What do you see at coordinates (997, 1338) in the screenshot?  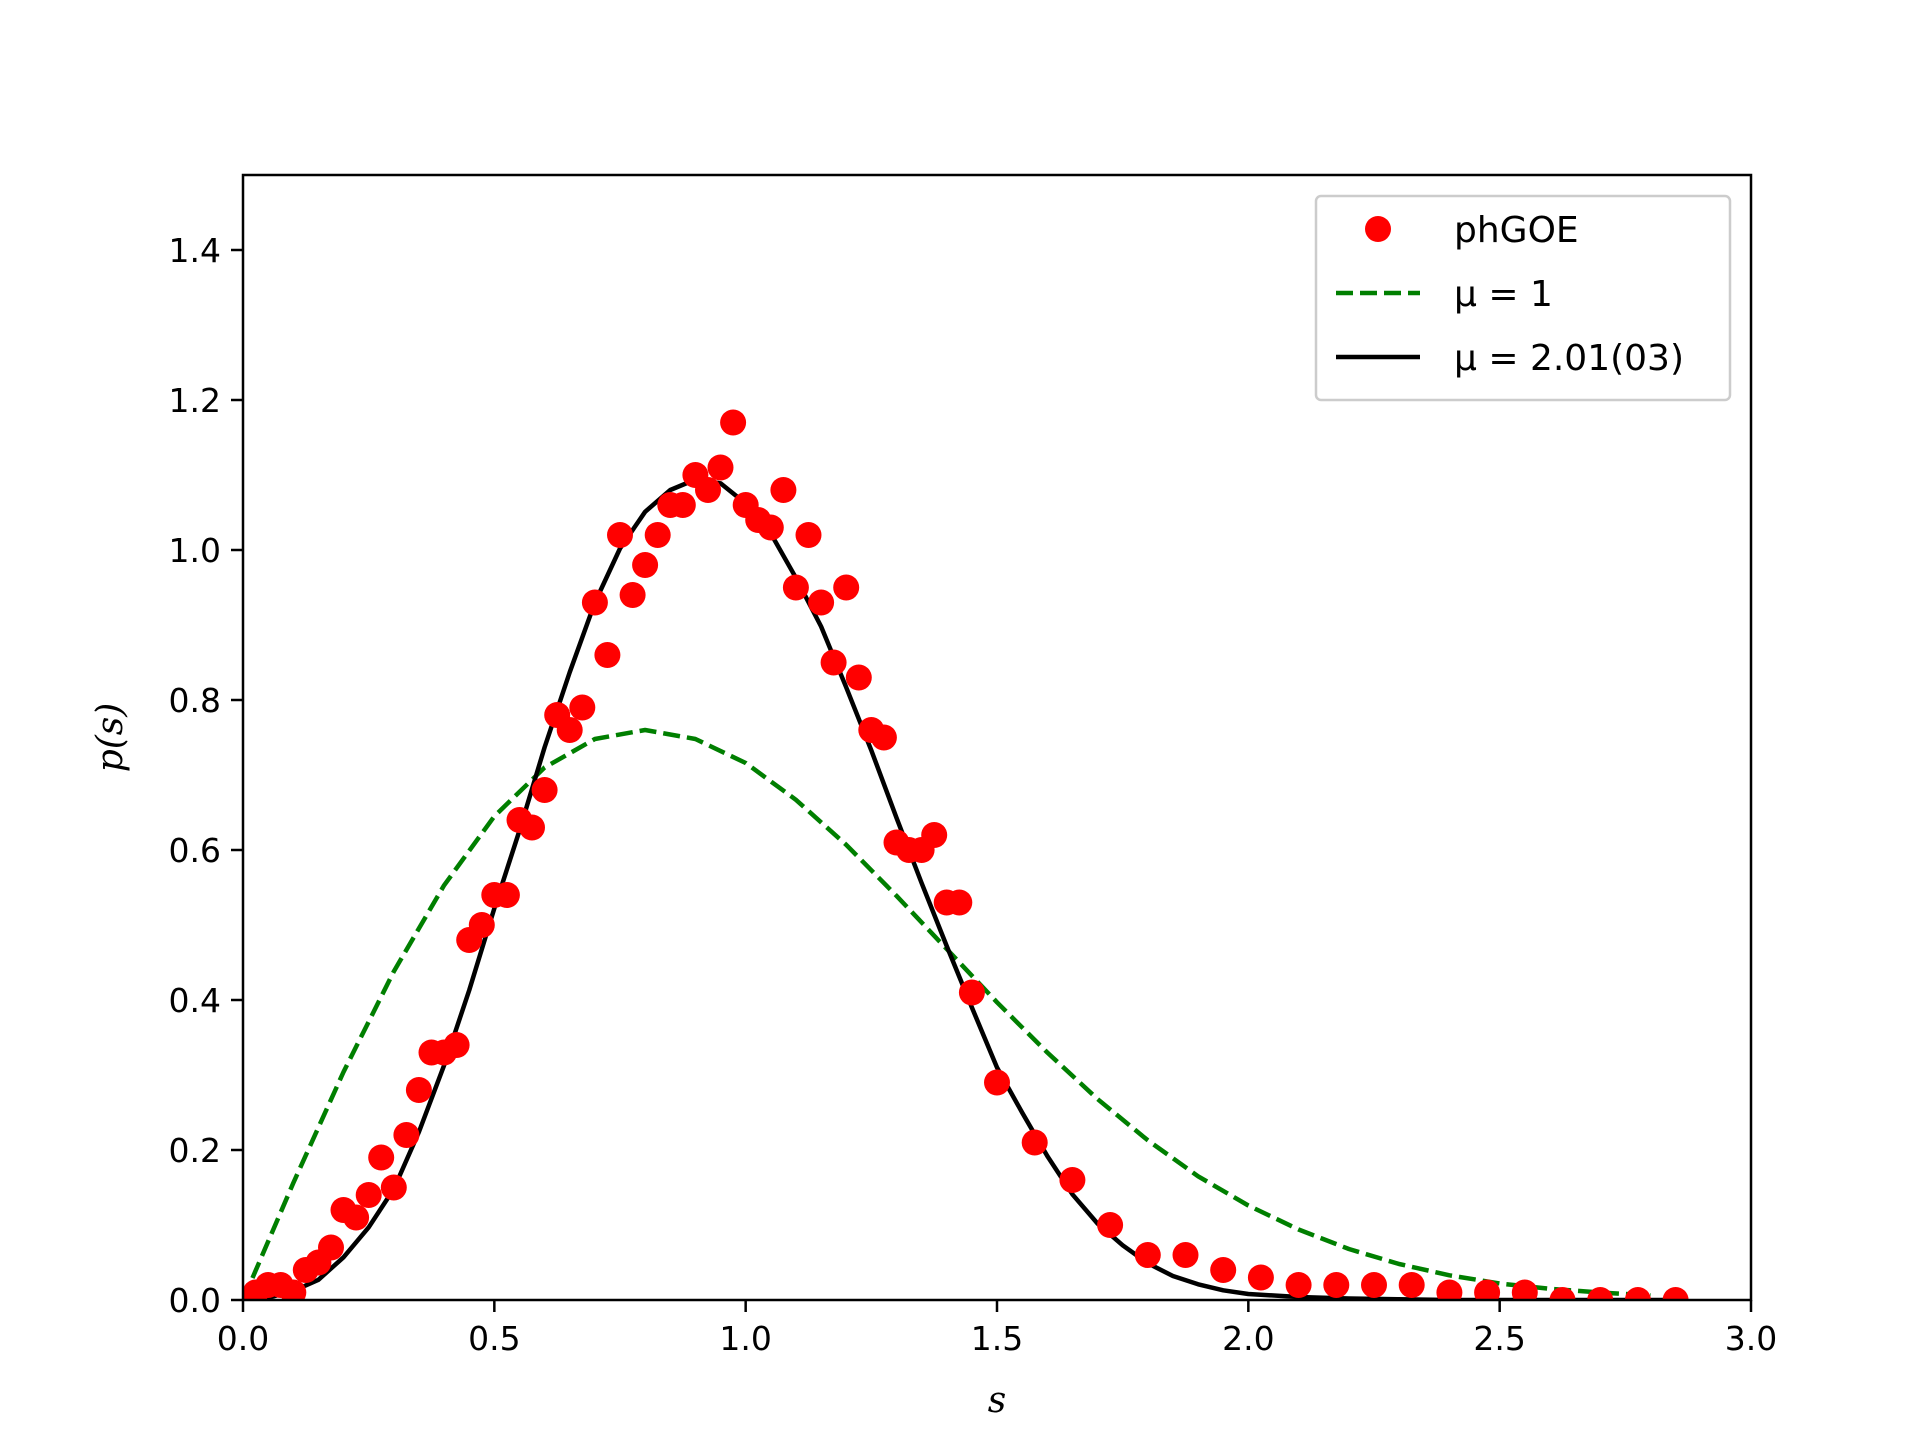 I see `x-tick-label: 1.5` at bounding box center [997, 1338].